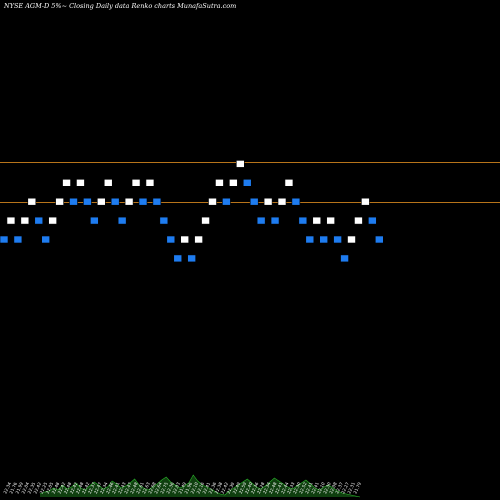 The width and height of the screenshot is (500, 500). Describe the element at coordinates (188, 487) in the screenshot. I see `x-tick-label: 21.96` at that location.